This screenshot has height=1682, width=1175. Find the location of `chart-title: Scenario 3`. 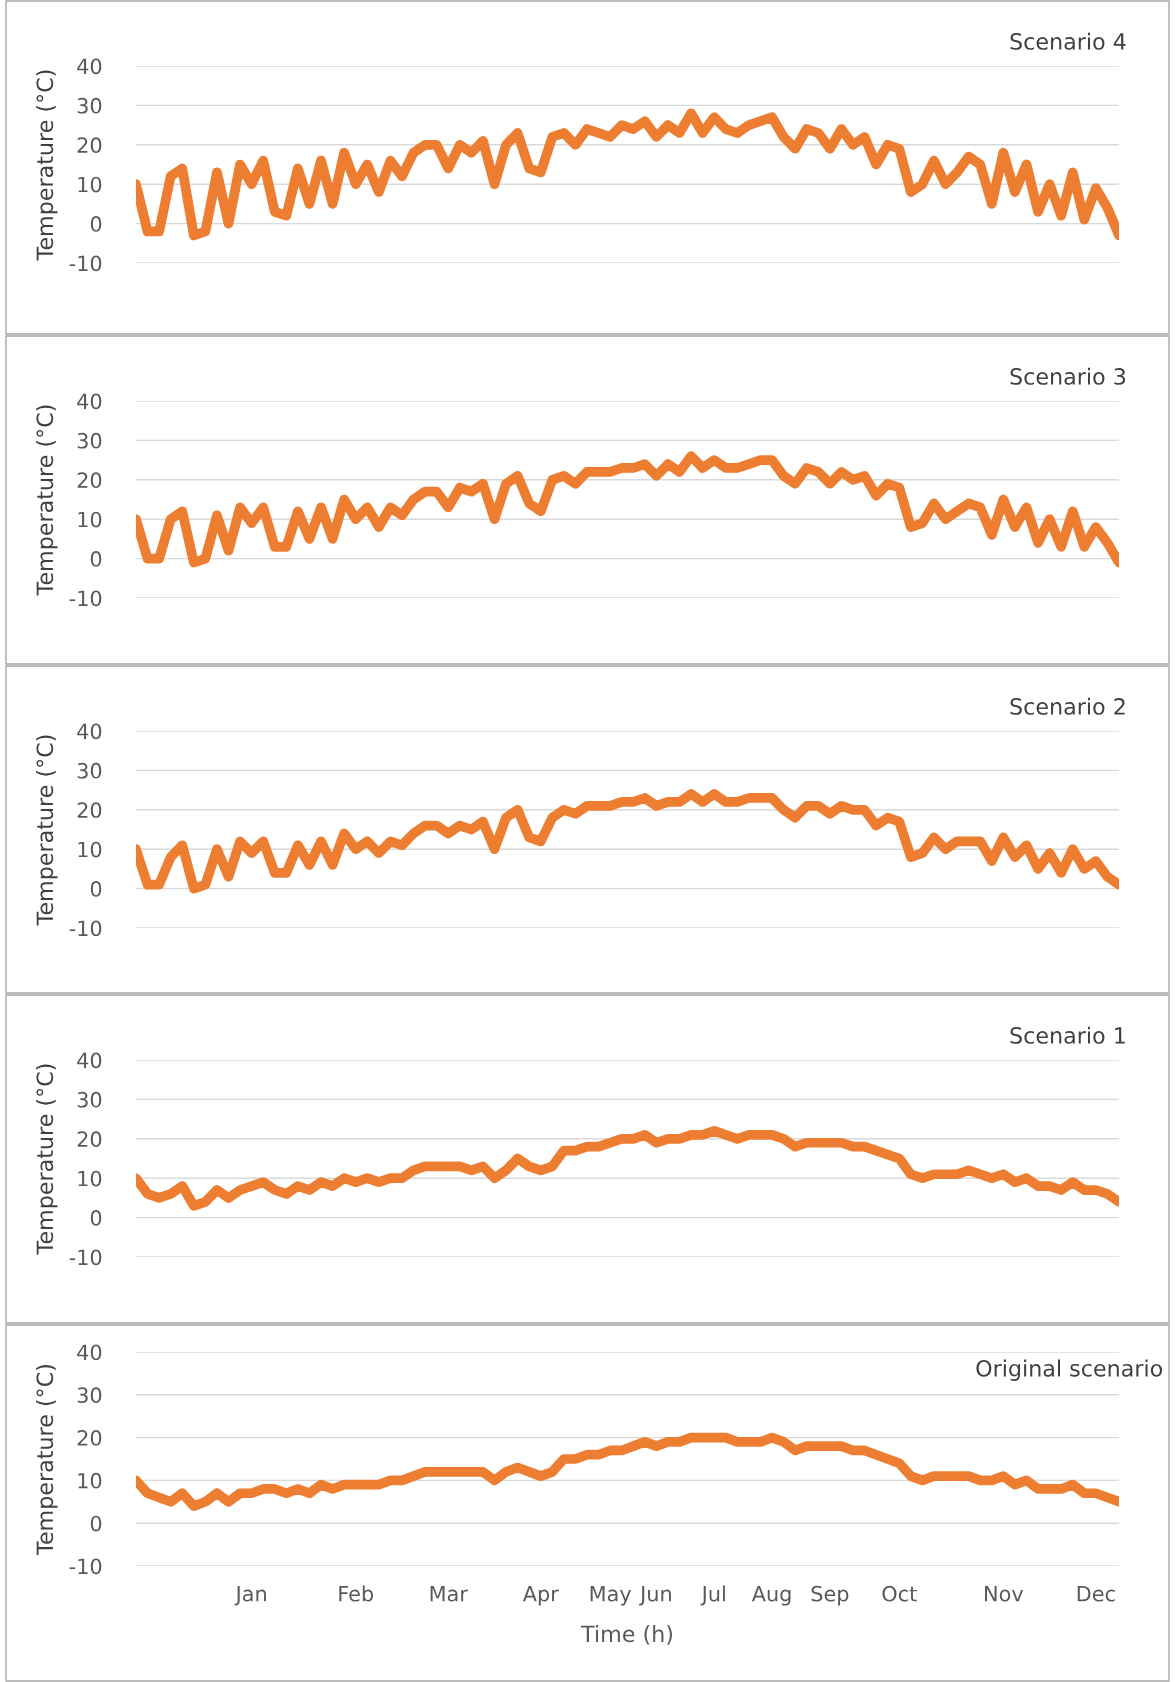

chart-title: Scenario 3 is located at coordinates (1068, 376).